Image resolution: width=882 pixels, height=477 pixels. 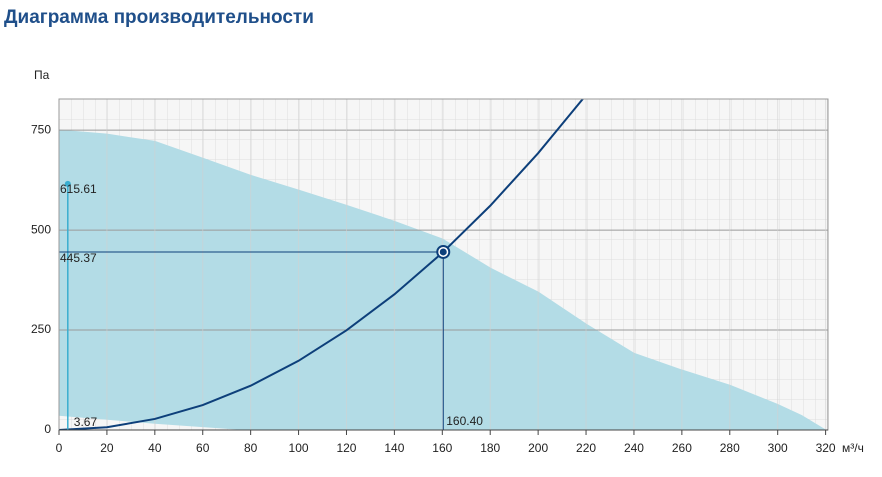 I want to click on chart-title: Диаграмма производительности, so click(x=159, y=17).